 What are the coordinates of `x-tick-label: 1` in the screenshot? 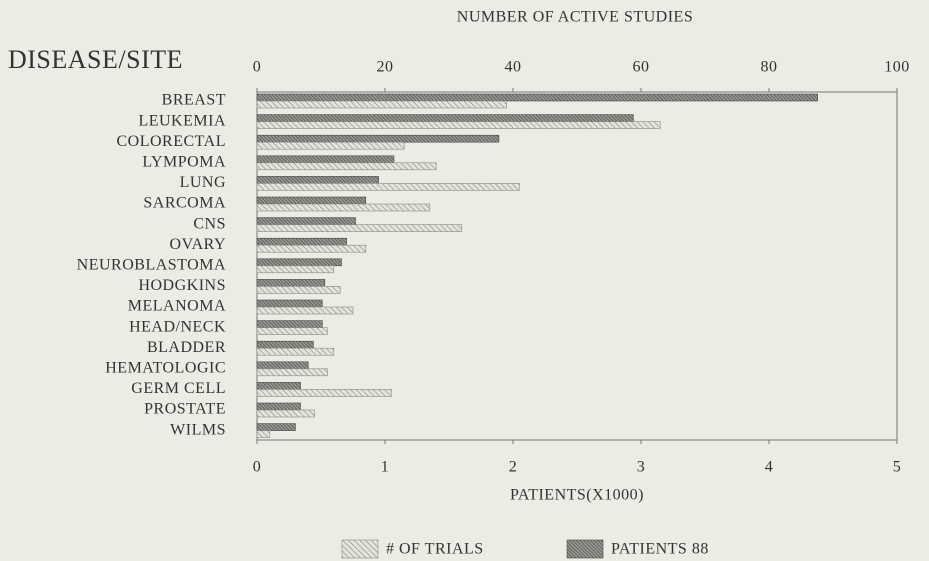 It's located at (385, 467).